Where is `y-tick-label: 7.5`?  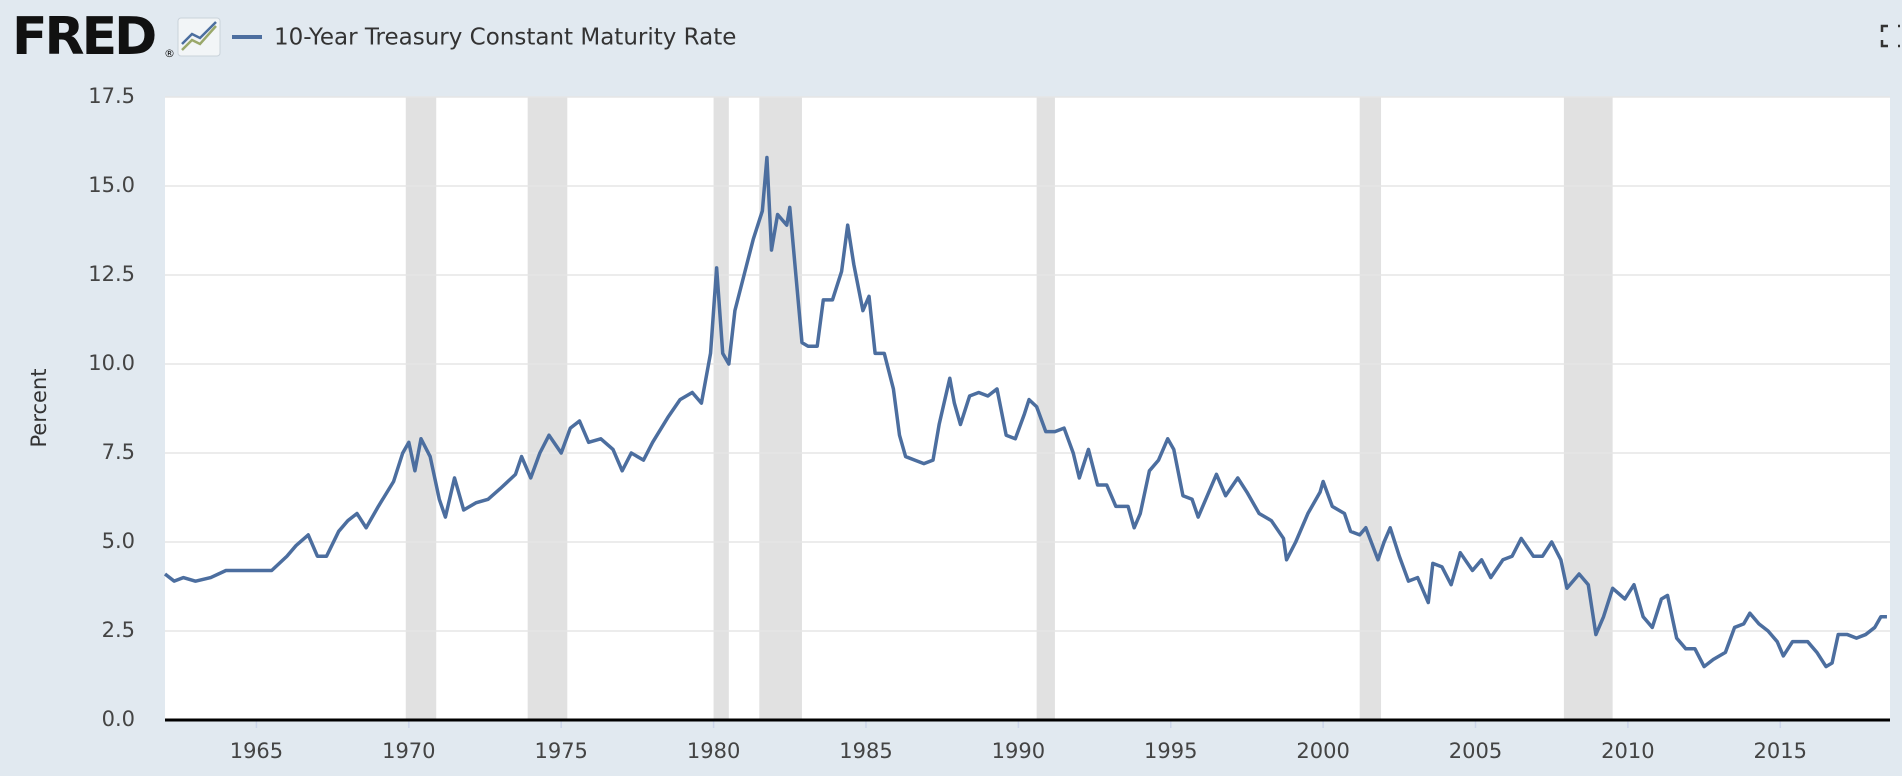
y-tick-label: 7.5 is located at coordinates (118, 452).